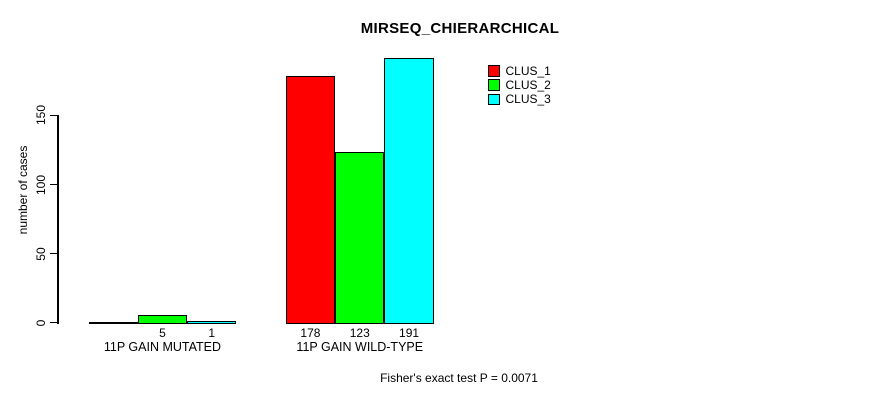  I want to click on bar-clus_3-group2, so click(409, 191).